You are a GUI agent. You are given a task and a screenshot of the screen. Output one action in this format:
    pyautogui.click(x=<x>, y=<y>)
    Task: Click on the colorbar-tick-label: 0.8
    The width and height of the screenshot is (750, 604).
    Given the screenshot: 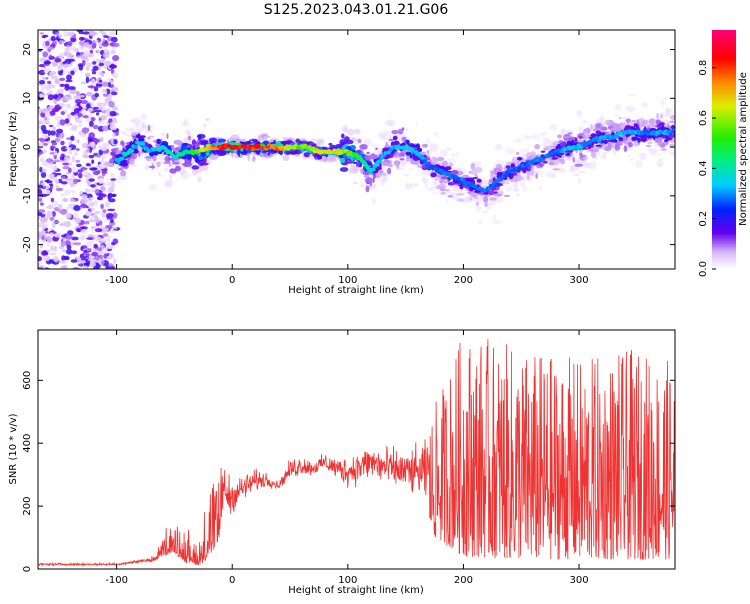 What is the action you would take?
    pyautogui.click(x=703, y=68)
    